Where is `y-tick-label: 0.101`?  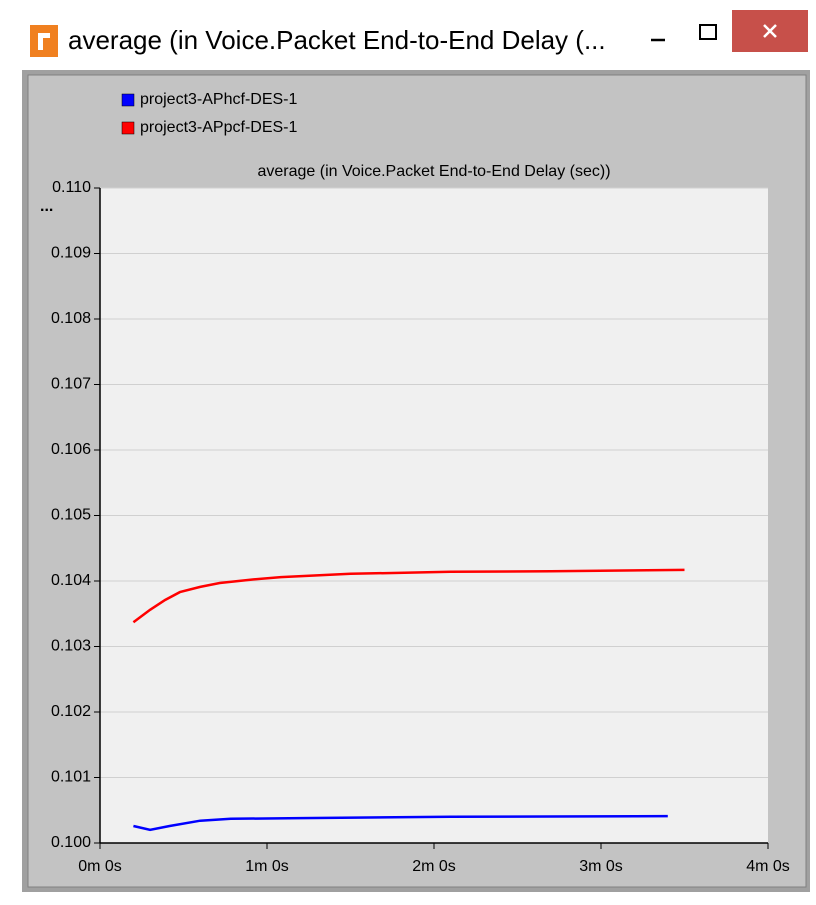 y-tick-label: 0.101 is located at coordinates (71, 777).